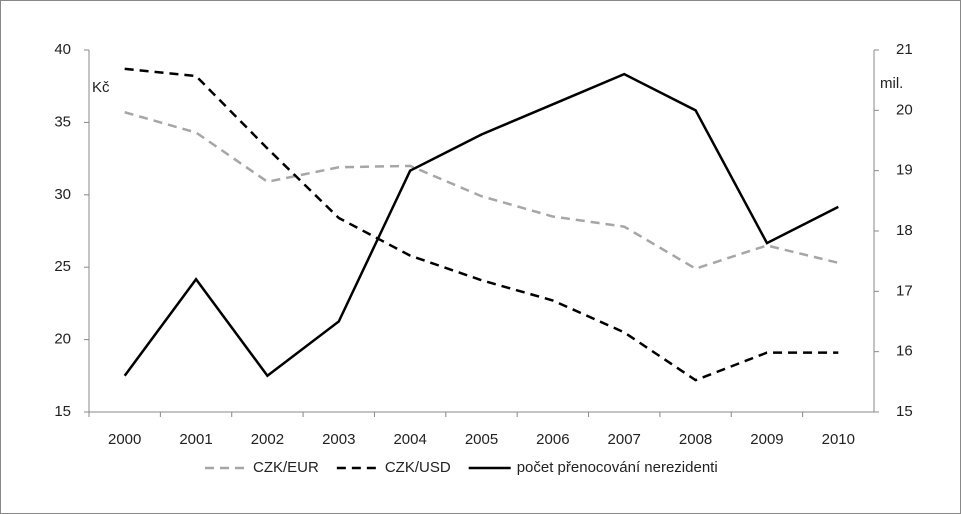  Describe the element at coordinates (62, 49) in the screenshot. I see `y-tick-label: 40` at that location.